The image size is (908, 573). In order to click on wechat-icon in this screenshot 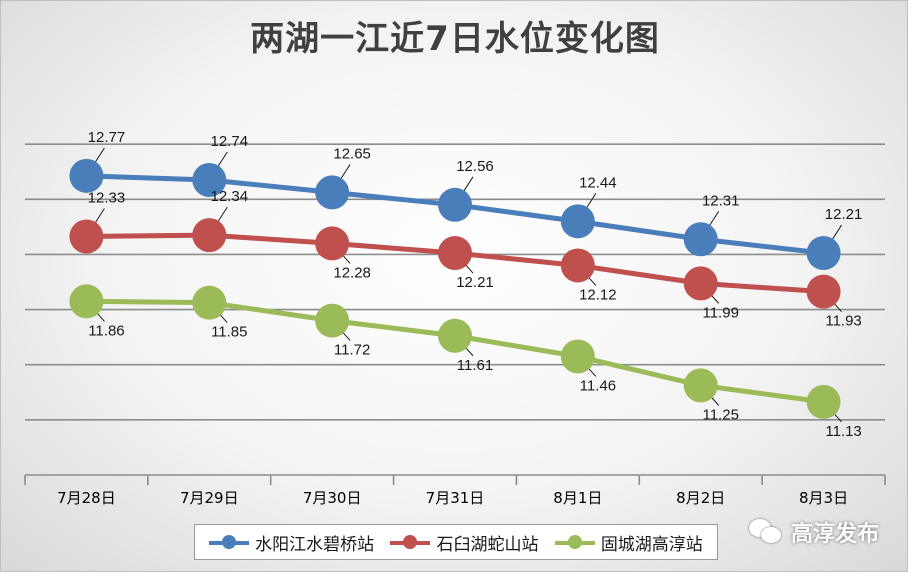, I will do `click(766, 532)`.